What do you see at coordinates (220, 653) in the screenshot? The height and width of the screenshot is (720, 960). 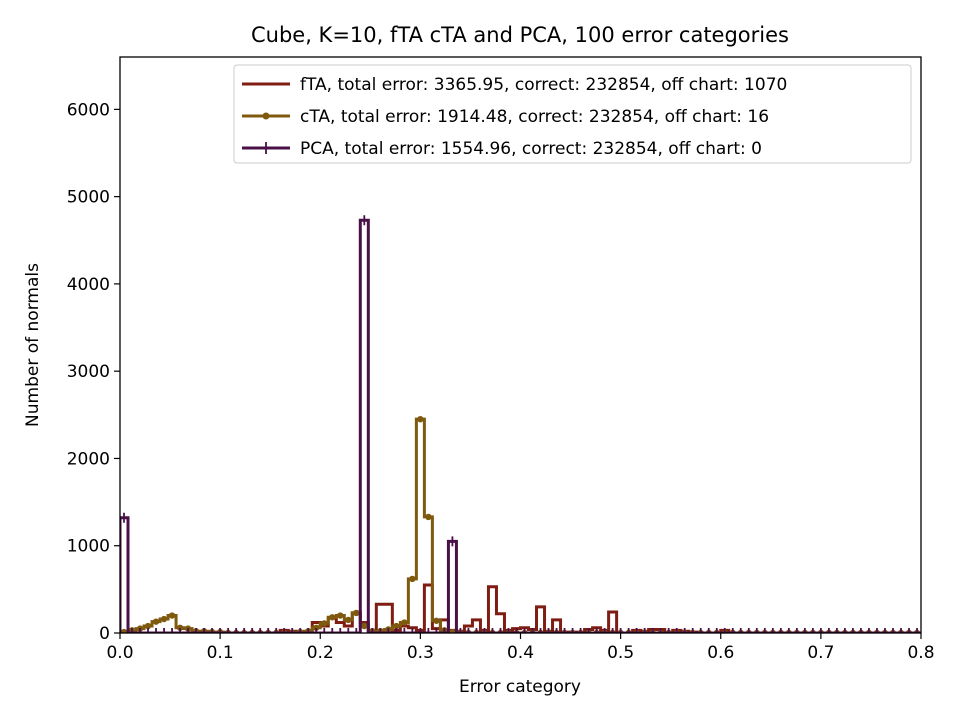 I see `x-tick-label: 0.1` at bounding box center [220, 653].